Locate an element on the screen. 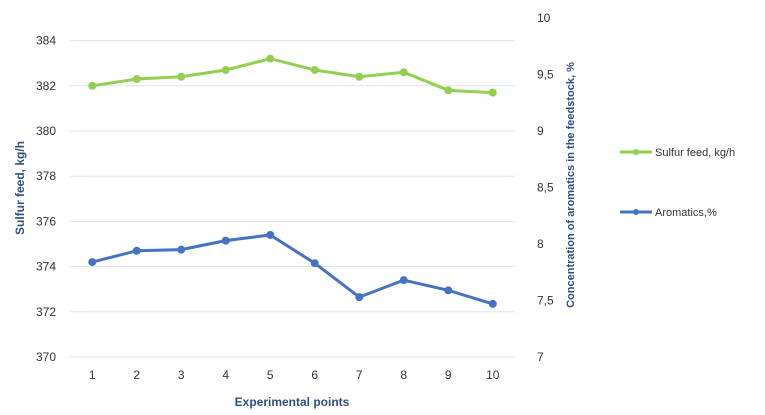  y2-tick-label: 8,5 is located at coordinates (545, 188).